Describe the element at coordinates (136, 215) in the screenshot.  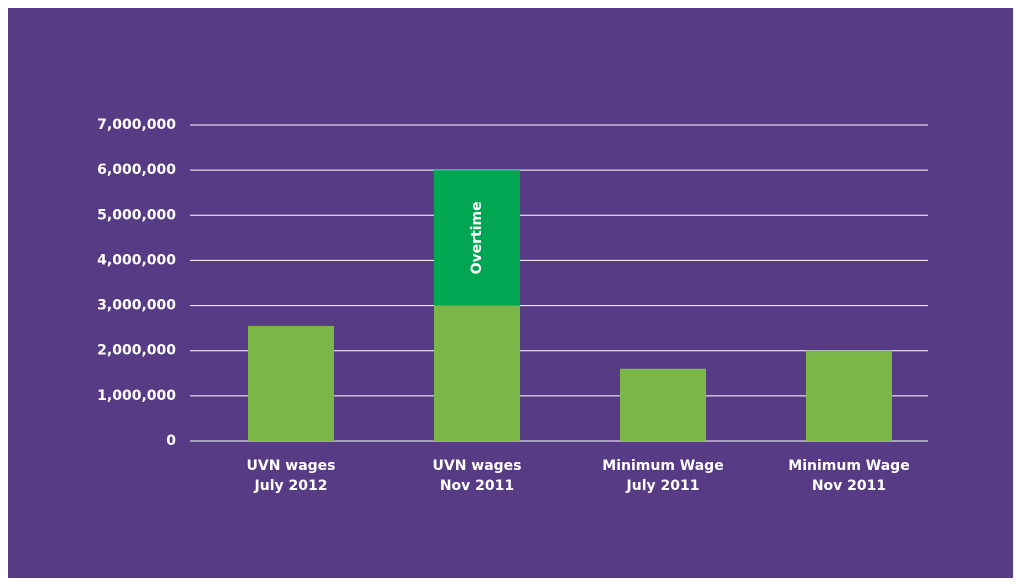
I see `y-tick-label: 5,000,000` at that location.